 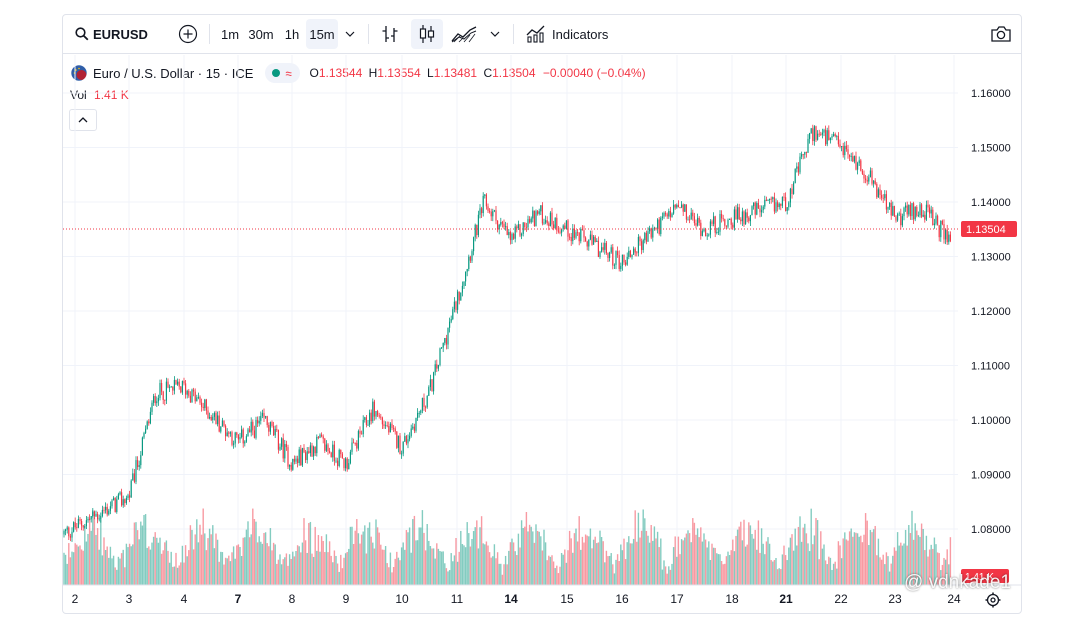 What do you see at coordinates (230, 34) in the screenshot?
I see `interval-1m: 1m` at bounding box center [230, 34].